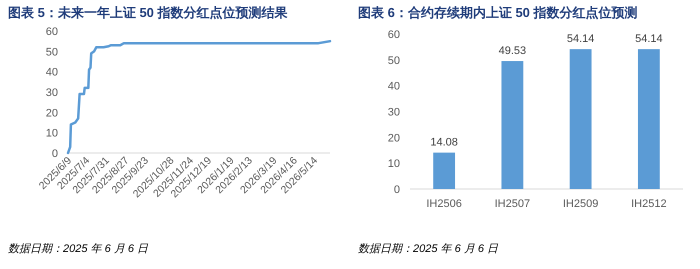 This screenshot has height=269, width=700. I want to click on x-tick-label: IH2512, so click(649, 204).